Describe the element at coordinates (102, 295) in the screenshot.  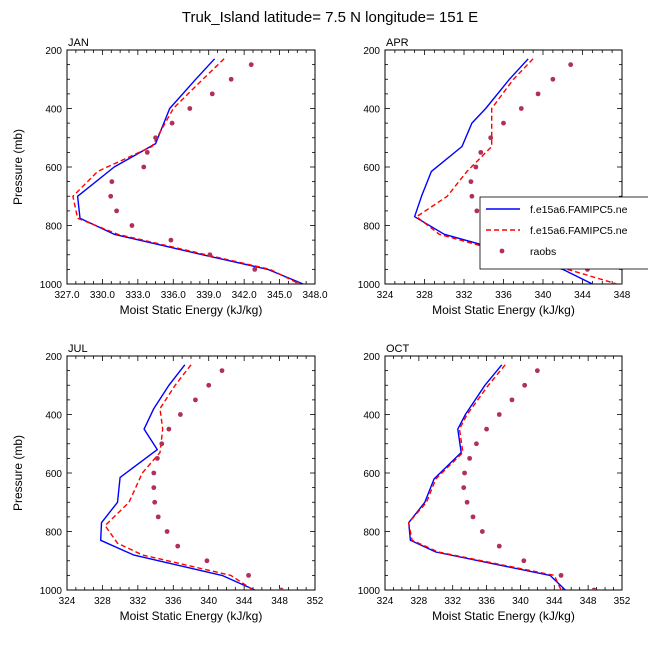
I see `x-tick-label: 330.0` at that location.